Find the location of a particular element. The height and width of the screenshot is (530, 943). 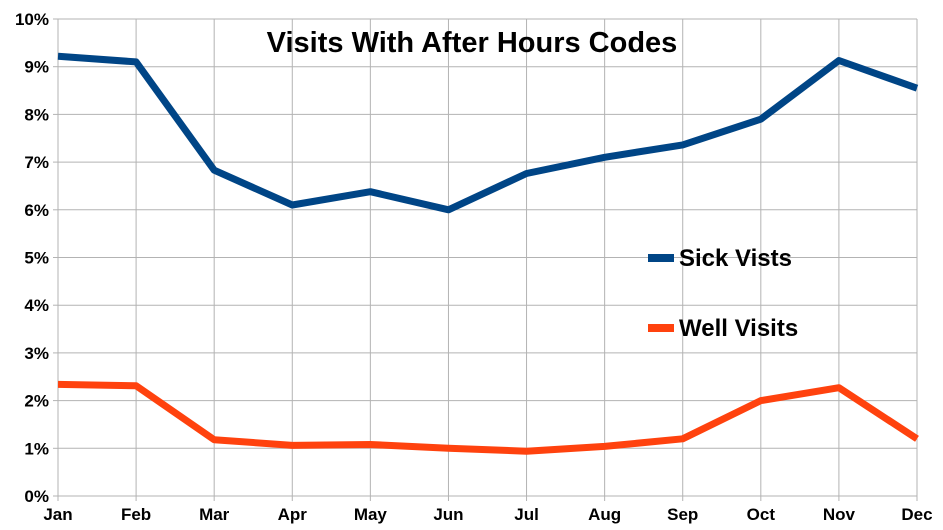

x-tick-label: Dec is located at coordinates (916, 514).